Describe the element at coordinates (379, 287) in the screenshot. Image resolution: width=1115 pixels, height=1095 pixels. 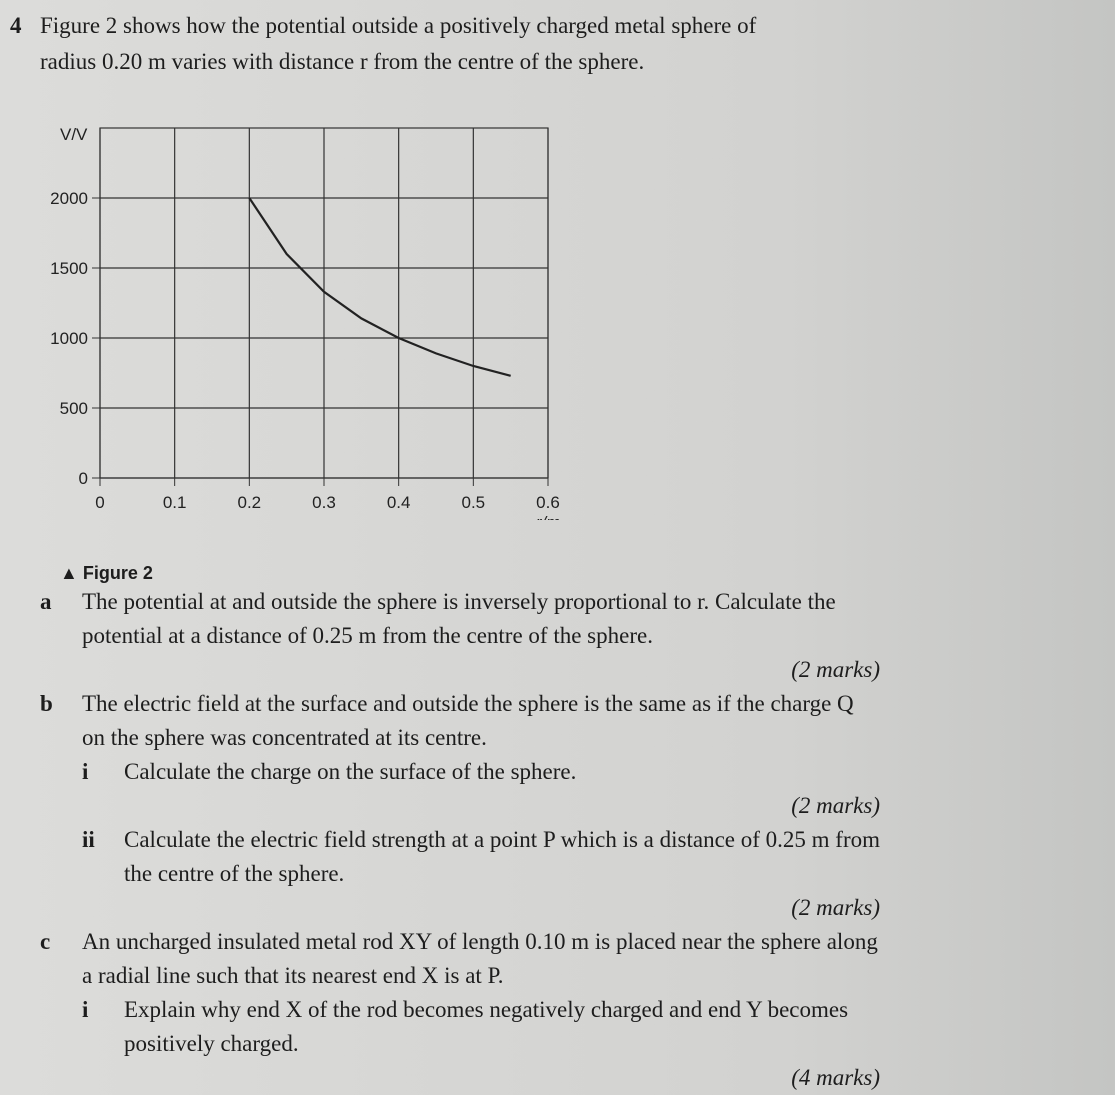
I see `curve` at that location.